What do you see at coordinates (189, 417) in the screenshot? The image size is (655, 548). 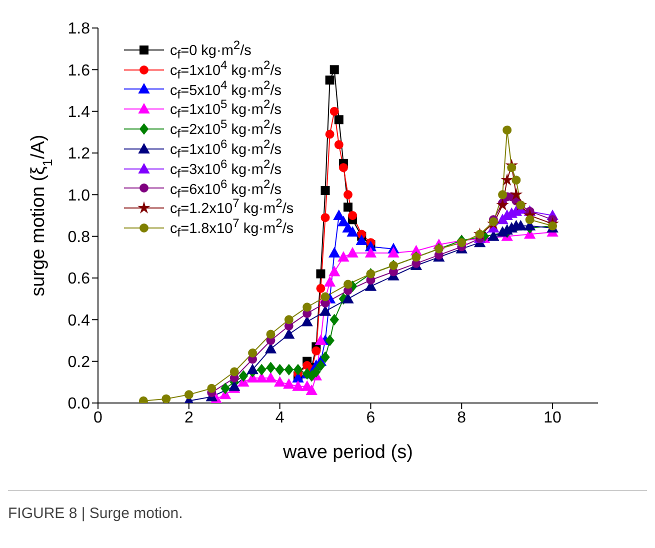 I see `x-tick-label: 2` at bounding box center [189, 417].